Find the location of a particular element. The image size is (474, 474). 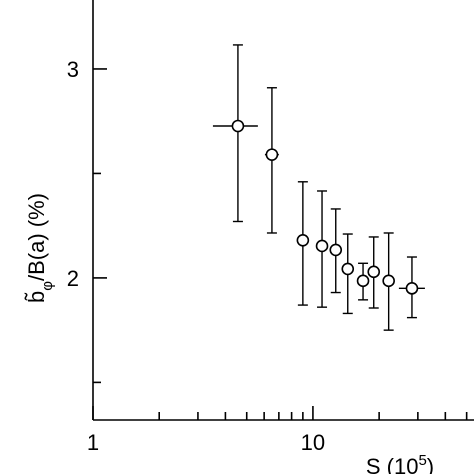

y-tick-label: 2 is located at coordinates (73, 278).